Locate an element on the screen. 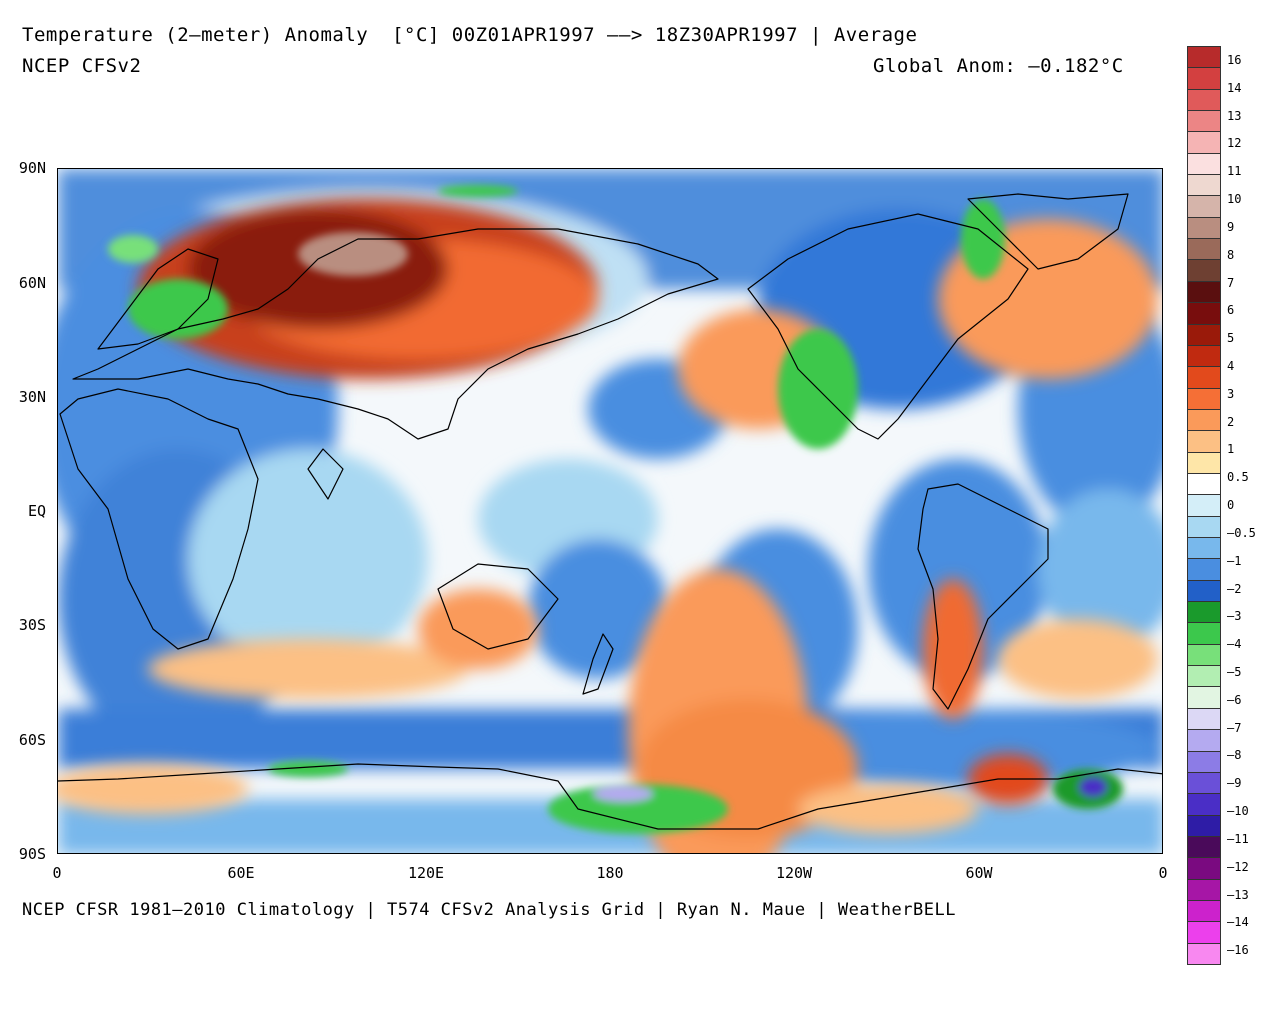 The width and height of the screenshot is (1280, 1024). lon-label-120e: 120E is located at coordinates (426, 873).